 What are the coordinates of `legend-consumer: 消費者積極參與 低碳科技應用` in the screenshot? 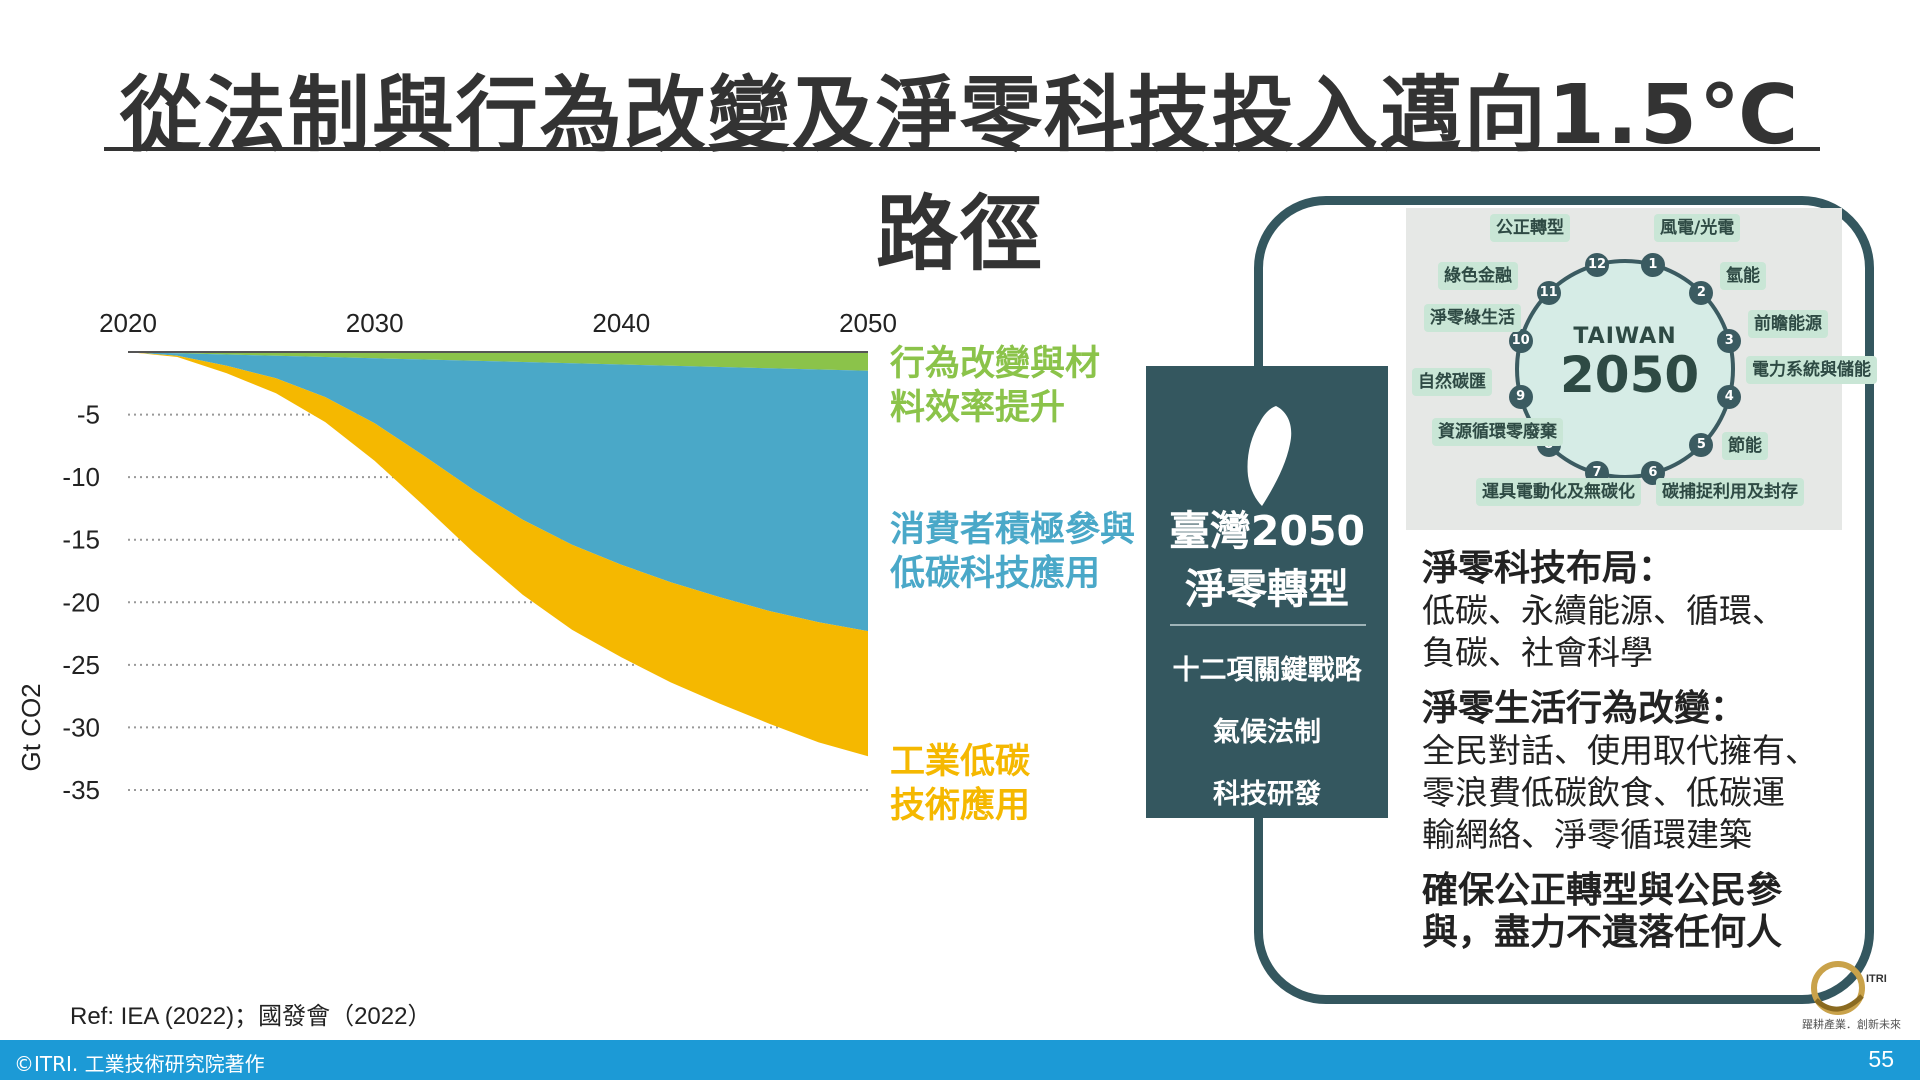 It's located at (1012, 552).